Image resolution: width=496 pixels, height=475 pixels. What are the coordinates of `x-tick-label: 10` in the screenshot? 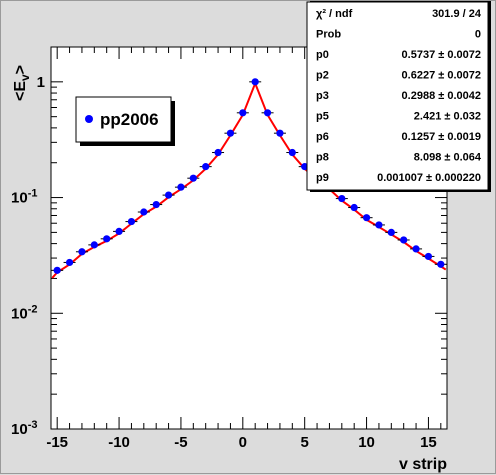 It's located at (366, 442).